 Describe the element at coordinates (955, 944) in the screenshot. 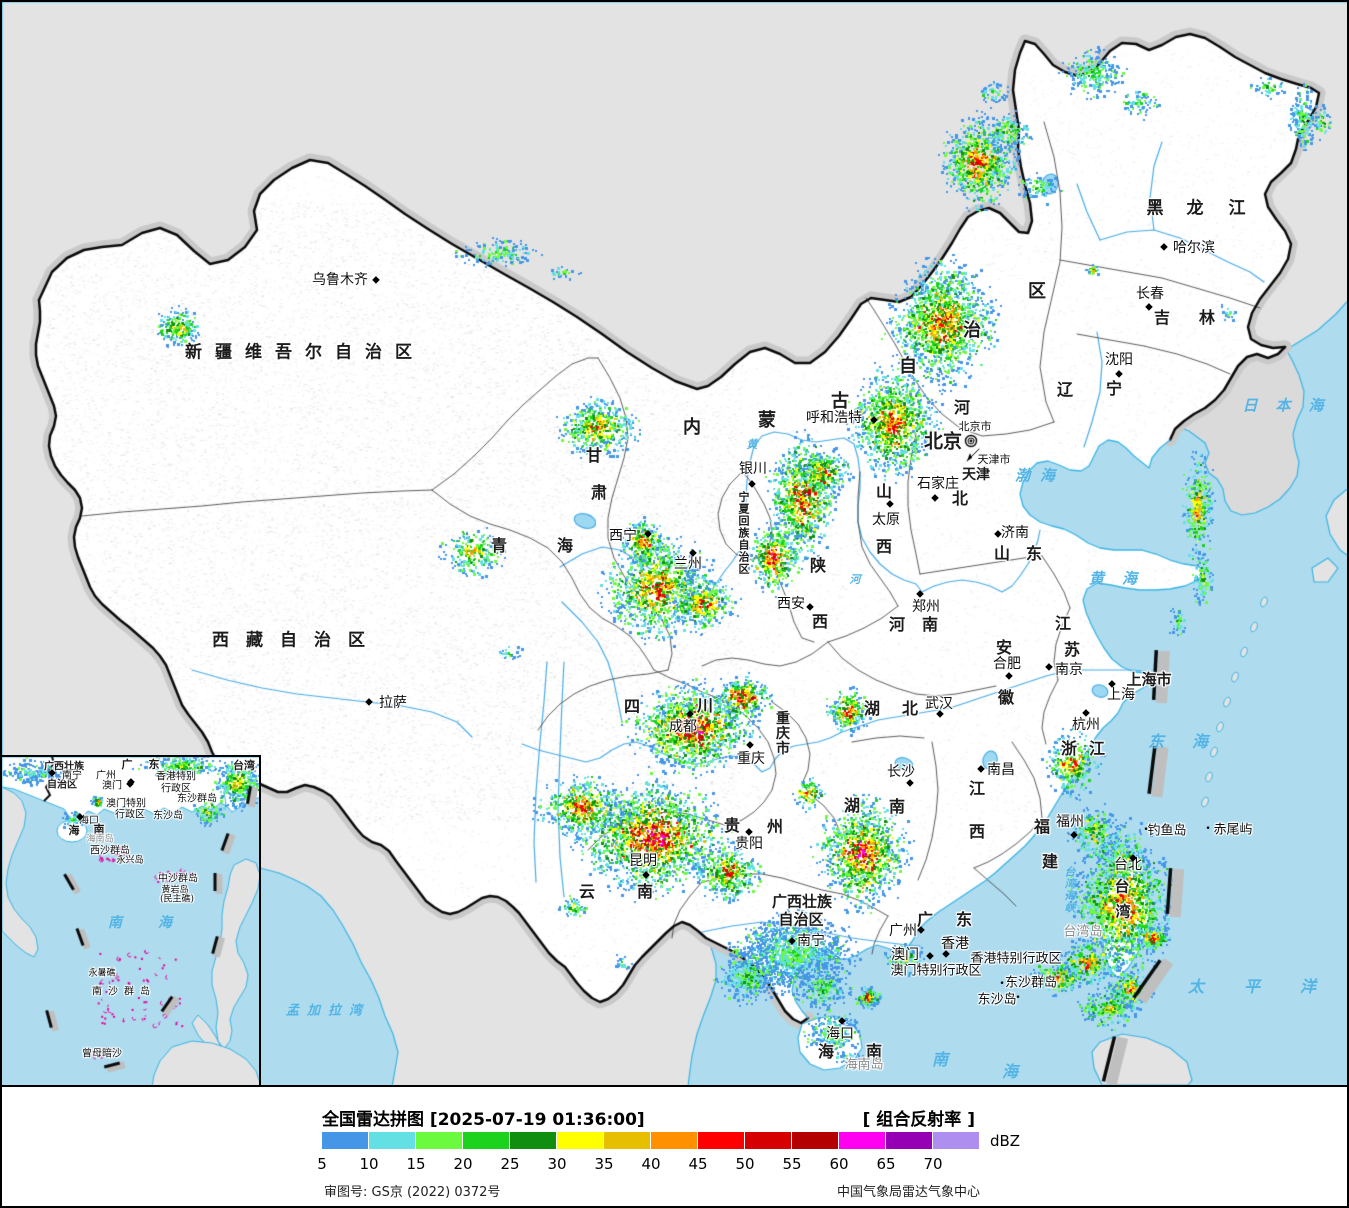

I see `place-label: 香港` at that location.